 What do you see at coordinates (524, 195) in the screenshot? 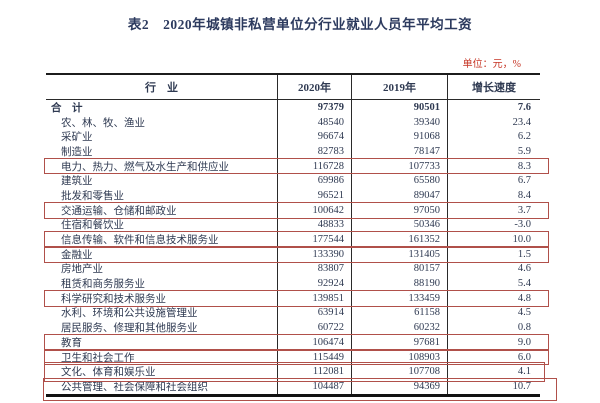
I see `value-growth: 8.4` at bounding box center [524, 195].